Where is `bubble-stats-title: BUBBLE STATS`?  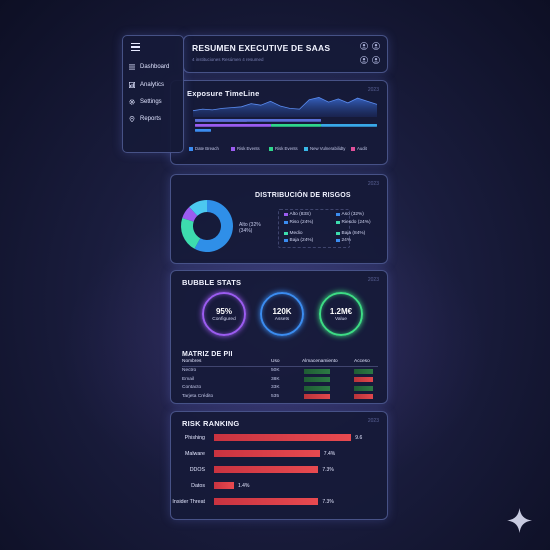
bubble-stats-title: BUBBLE STATS is located at coordinates (212, 282).